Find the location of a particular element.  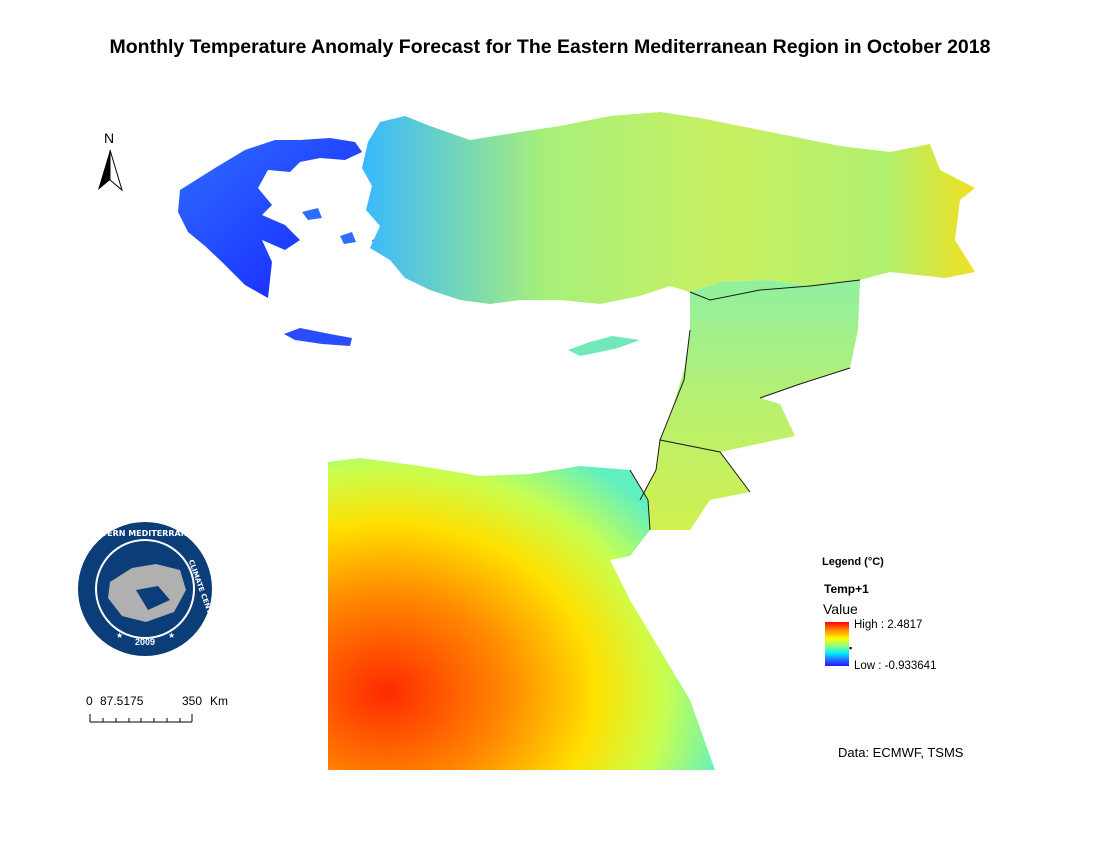

north-arrow: N is located at coordinates (111, 162).